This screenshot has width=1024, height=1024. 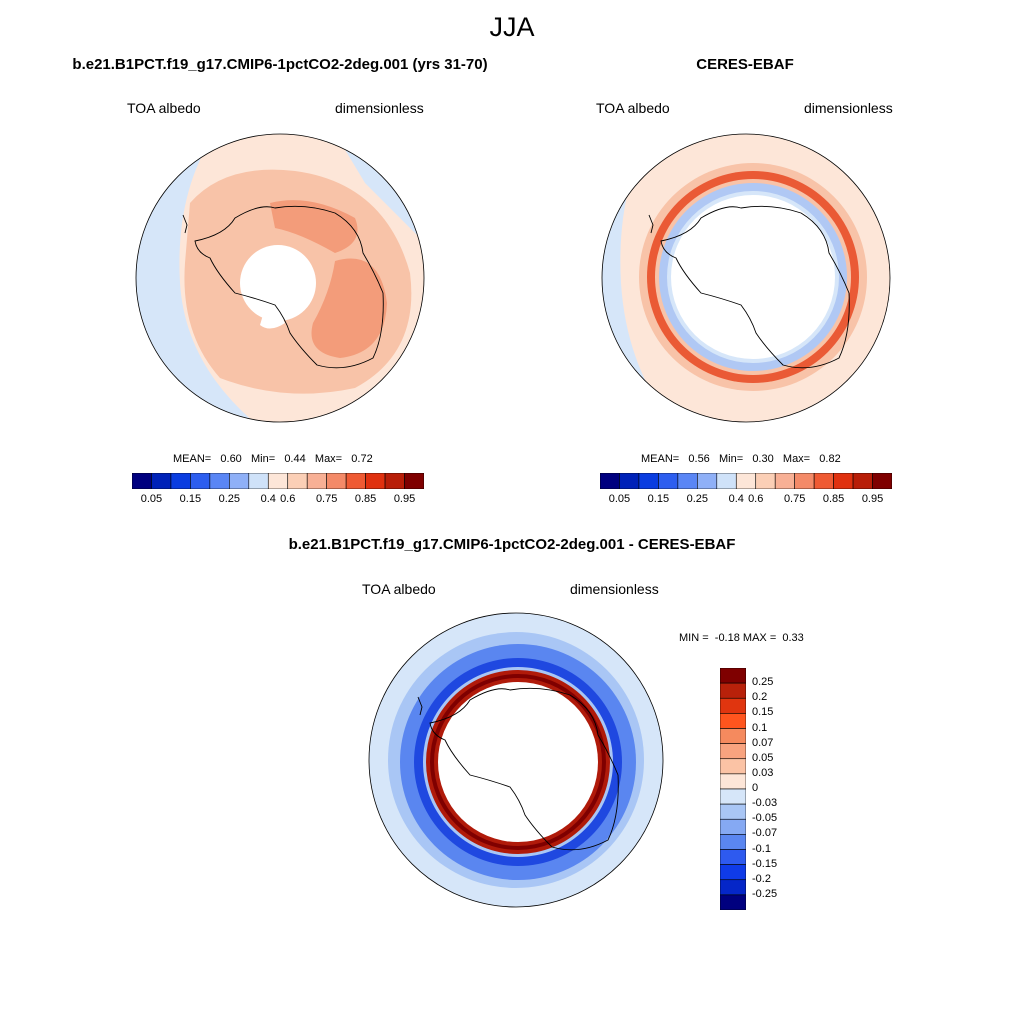 I want to click on panel-1-stats: MEAN= 0.60 Min= 0.44 Max= 0.72, so click(x=273, y=459).